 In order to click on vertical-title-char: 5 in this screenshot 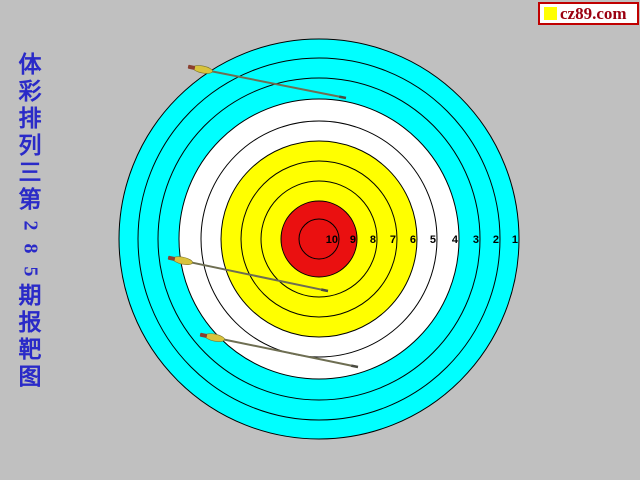, I will do `click(30, 271)`.